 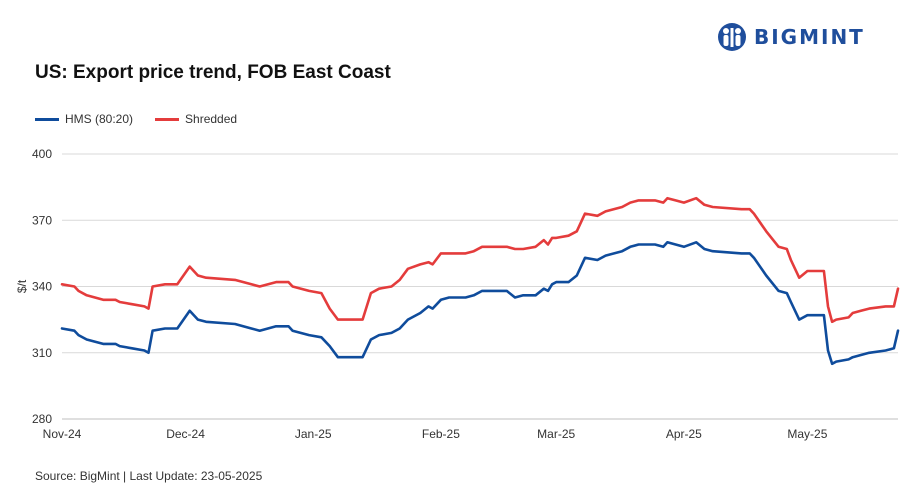 I want to click on y-tick-label: 400, so click(x=42, y=154).